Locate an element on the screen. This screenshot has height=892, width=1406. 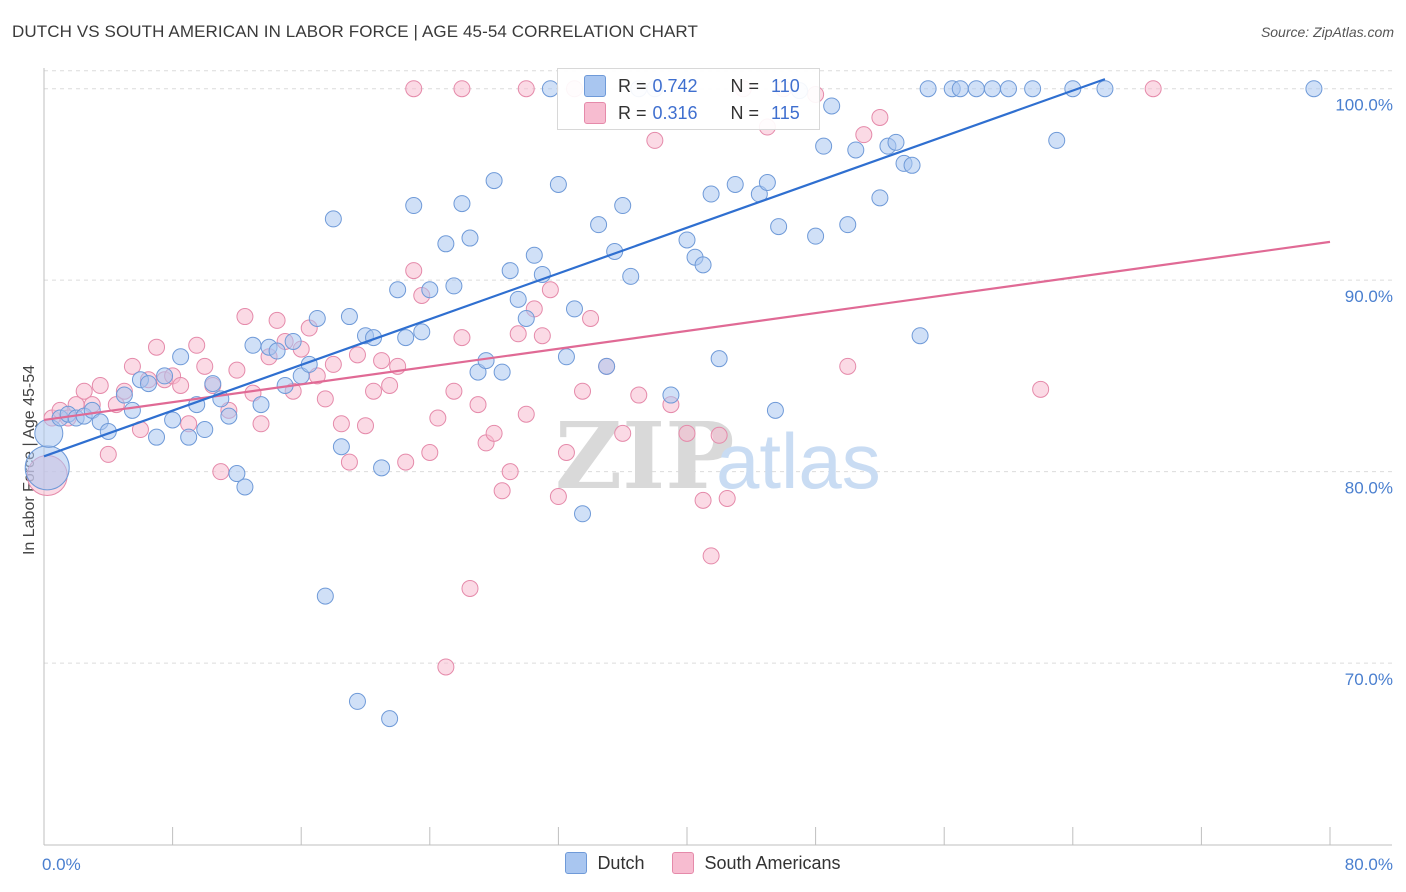
n-value: 115 is located at coordinates (785, 112).